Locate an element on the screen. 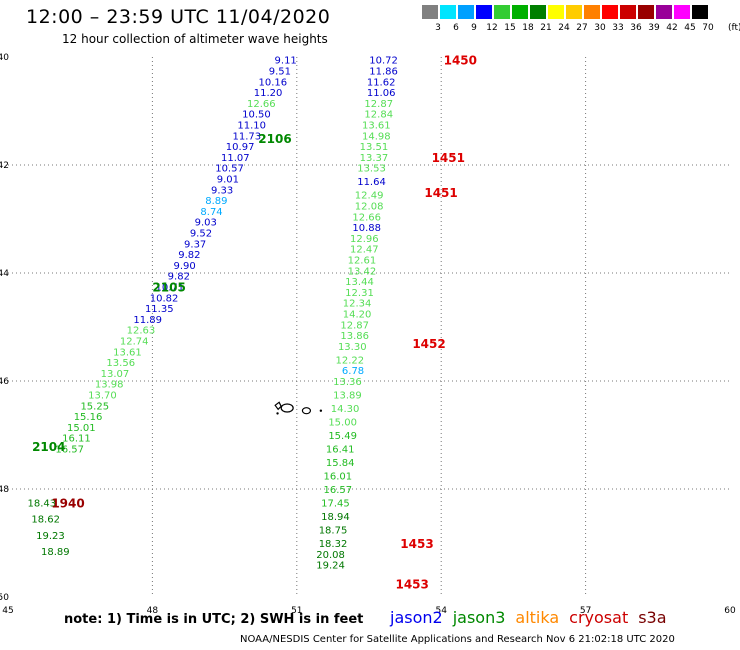  wave-height-label: 12.31 is located at coordinates (359, 293).